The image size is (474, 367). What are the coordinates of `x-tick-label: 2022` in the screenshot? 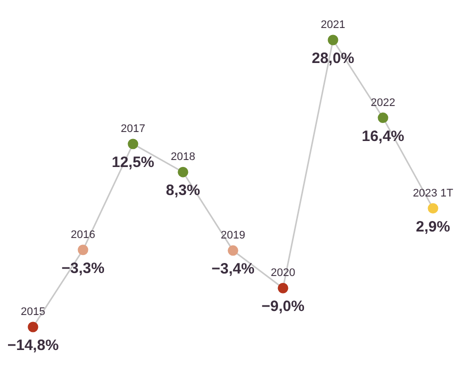 It's located at (383, 102).